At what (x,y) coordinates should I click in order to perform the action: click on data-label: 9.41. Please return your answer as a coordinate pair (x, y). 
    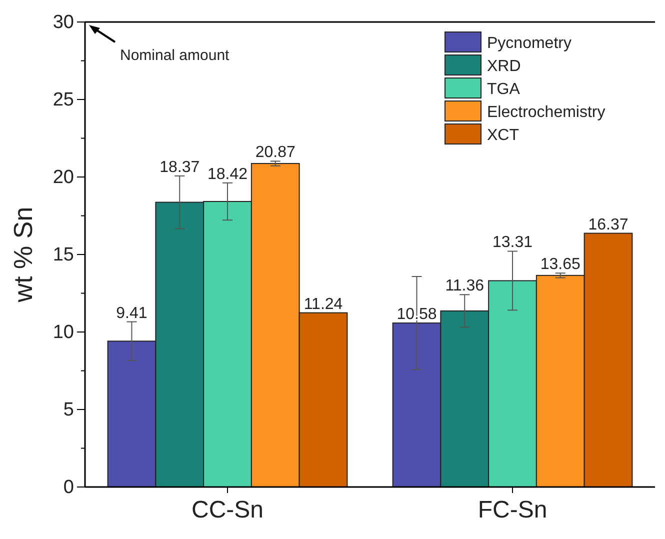
    Looking at the image, I should click on (132, 313).